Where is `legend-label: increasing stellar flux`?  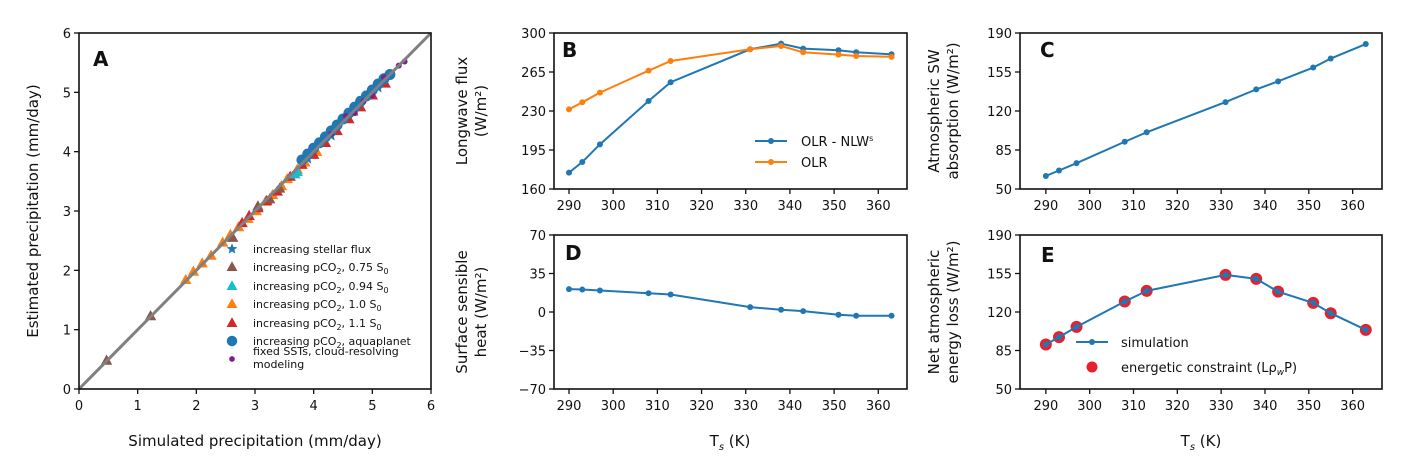 legend-label: increasing stellar flux is located at coordinates (312, 249).